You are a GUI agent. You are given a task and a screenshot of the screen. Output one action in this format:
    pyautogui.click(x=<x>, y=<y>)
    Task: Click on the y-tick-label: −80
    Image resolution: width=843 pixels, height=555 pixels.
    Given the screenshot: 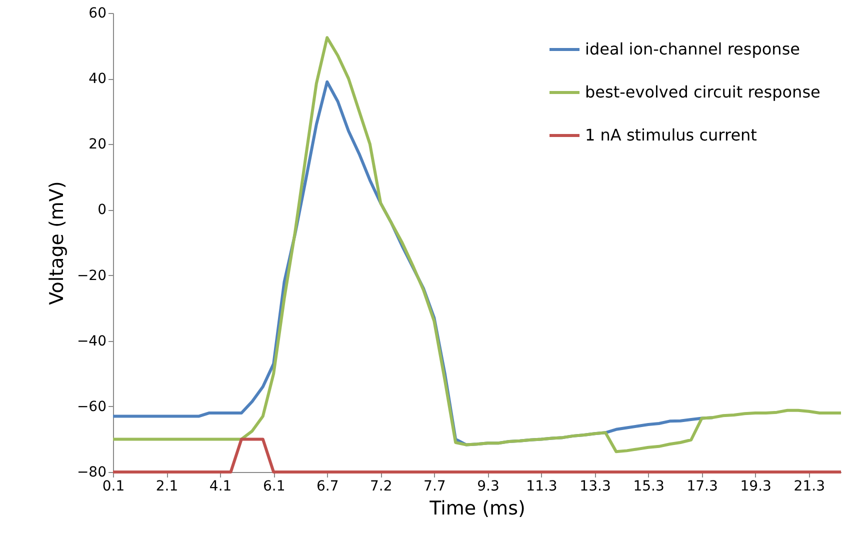 What is the action you would take?
    pyautogui.click(x=91, y=472)
    